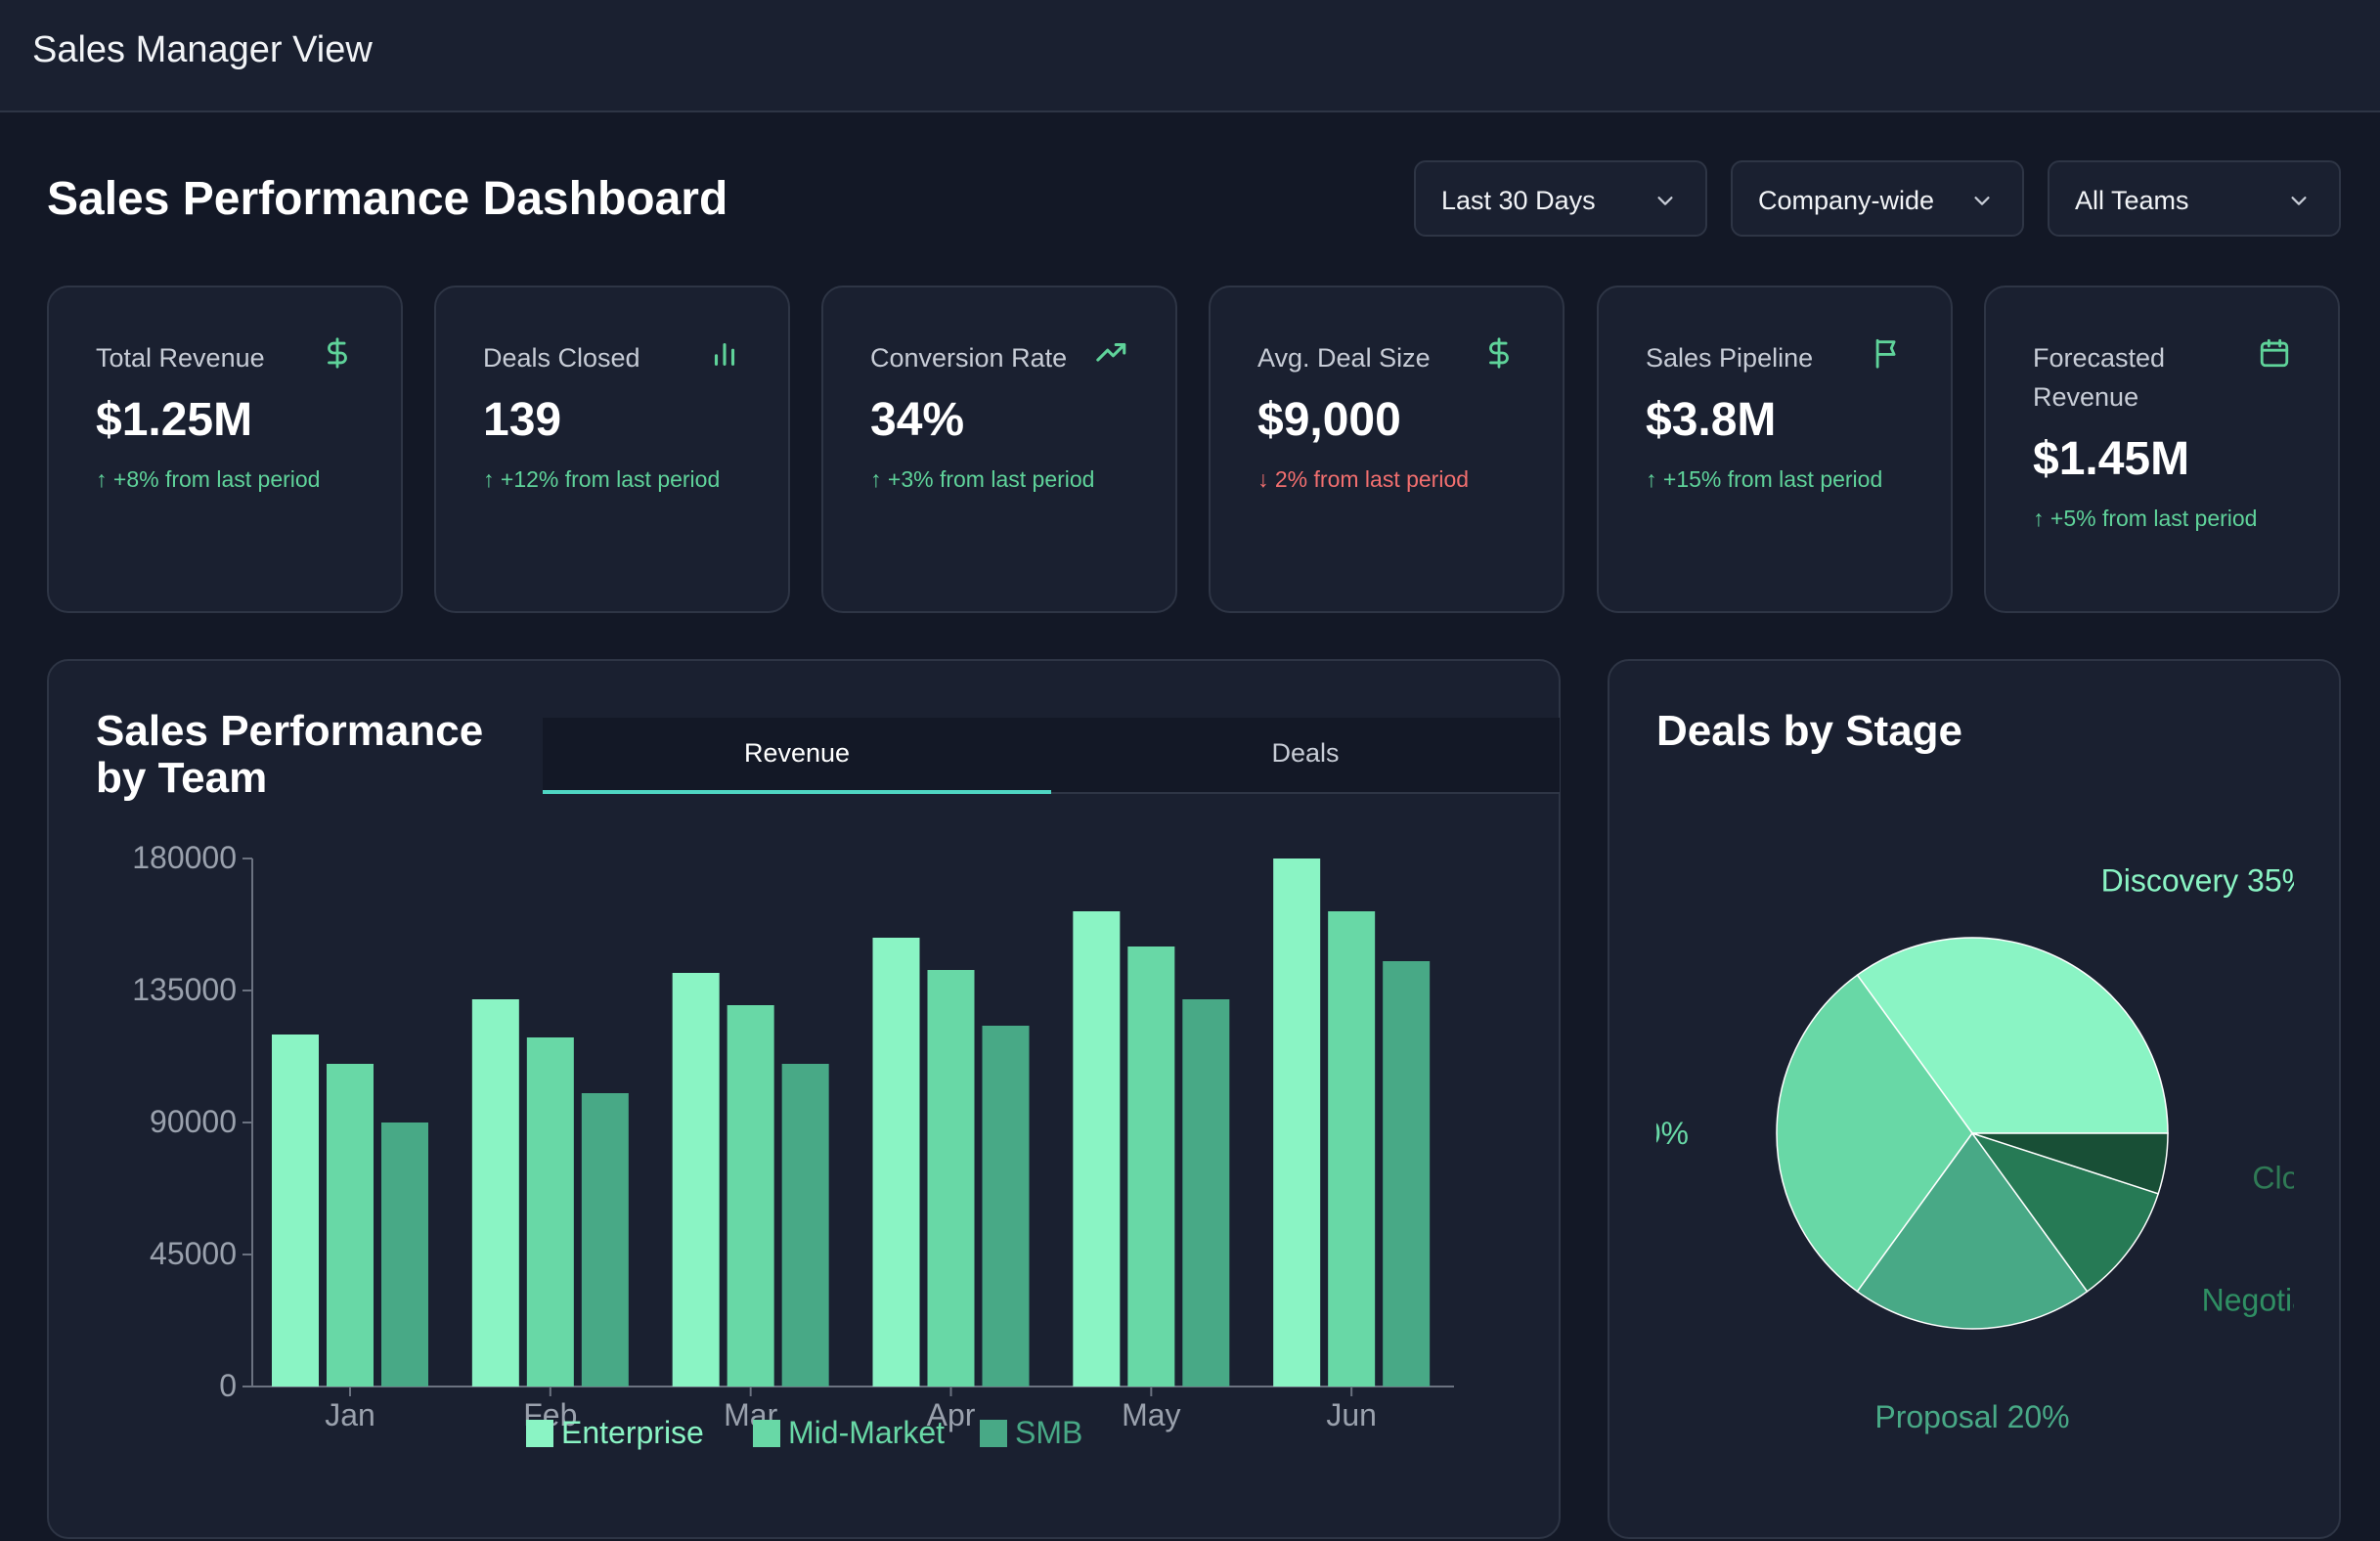 Image resolution: width=2380 pixels, height=1541 pixels. What do you see at coordinates (522, 420) in the screenshot?
I see `kpi-value: 139` at bounding box center [522, 420].